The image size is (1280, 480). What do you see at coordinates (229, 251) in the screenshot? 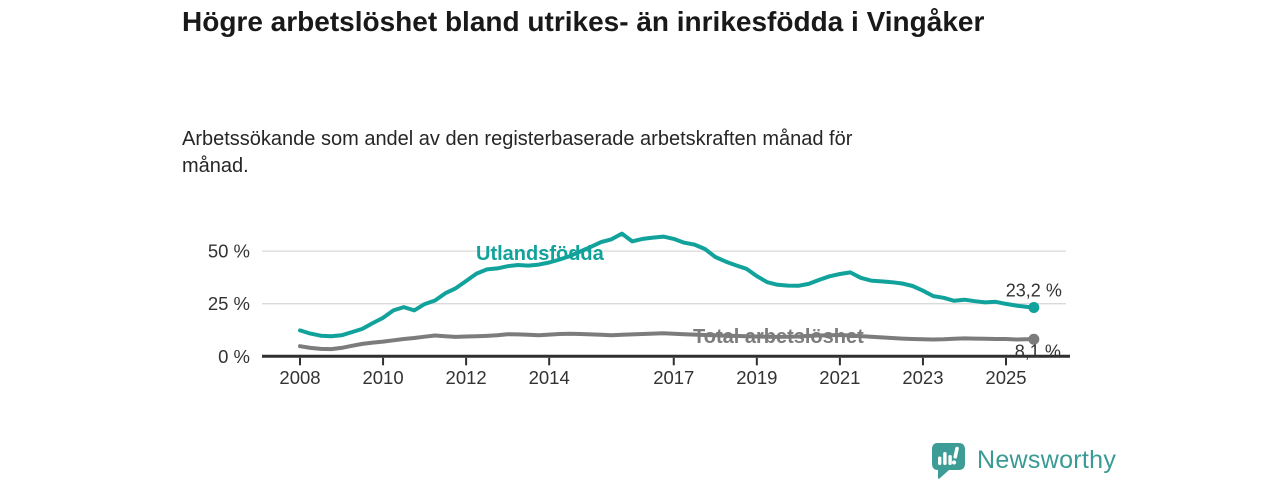
I see `y-tick-label: 50 %` at bounding box center [229, 251].